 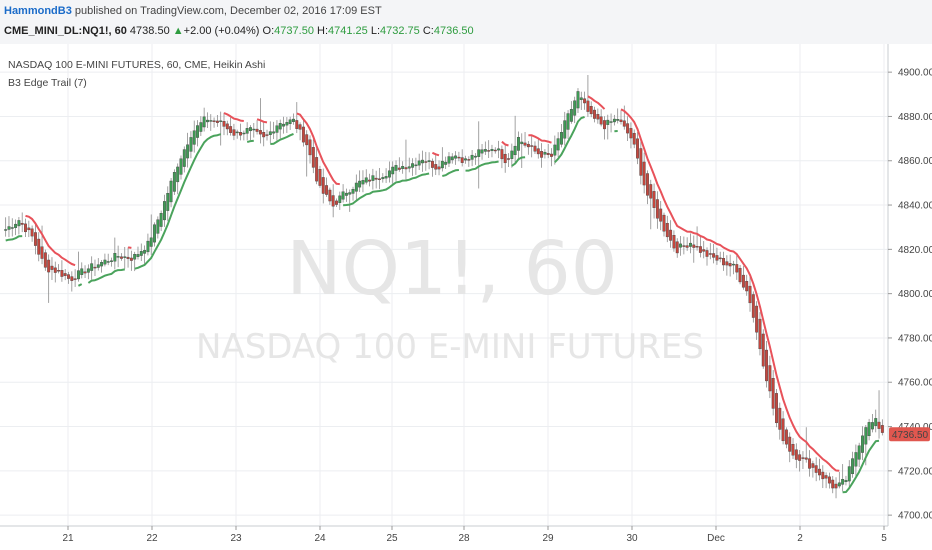 What do you see at coordinates (474, 535) in the screenshot?
I see `time-axis: 21 22 23 24 25 28 29 30 Dec 2 5` at bounding box center [474, 535].